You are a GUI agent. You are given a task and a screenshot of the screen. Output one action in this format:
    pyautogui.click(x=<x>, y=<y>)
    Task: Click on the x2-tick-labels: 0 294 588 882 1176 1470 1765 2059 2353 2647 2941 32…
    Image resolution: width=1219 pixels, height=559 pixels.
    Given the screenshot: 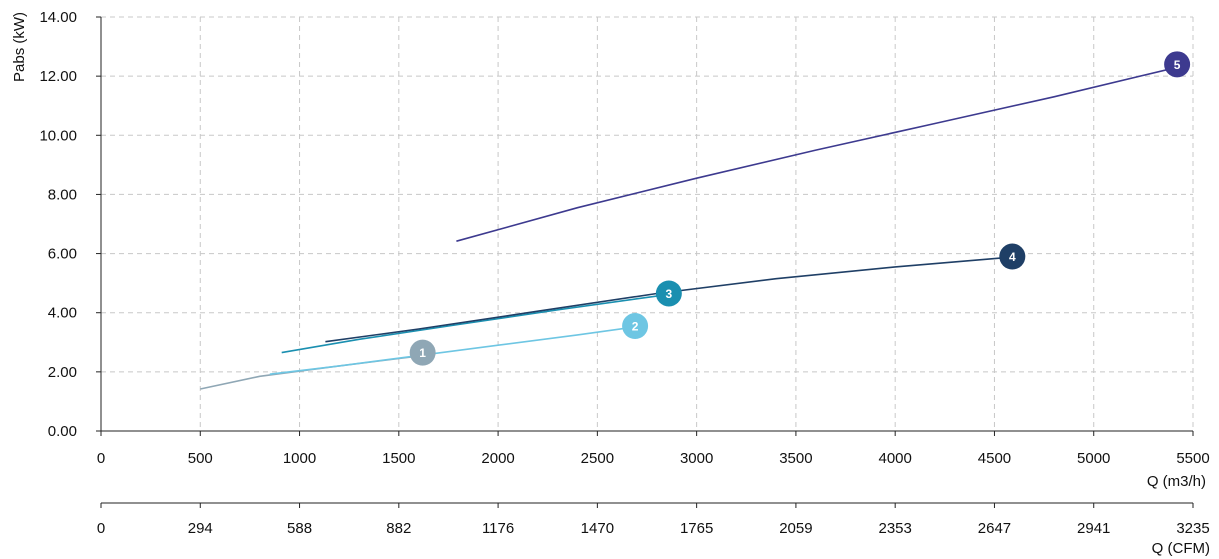 What is the action you would take?
    pyautogui.click(x=653, y=528)
    